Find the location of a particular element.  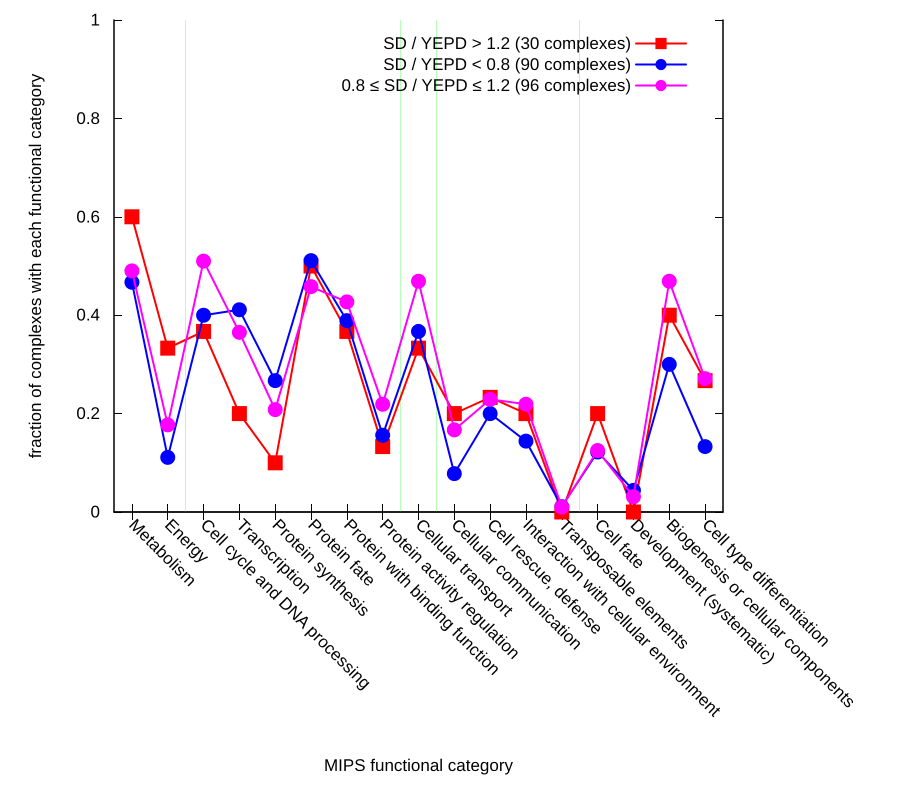

y-tick-label: 0.4 is located at coordinates (88, 315).